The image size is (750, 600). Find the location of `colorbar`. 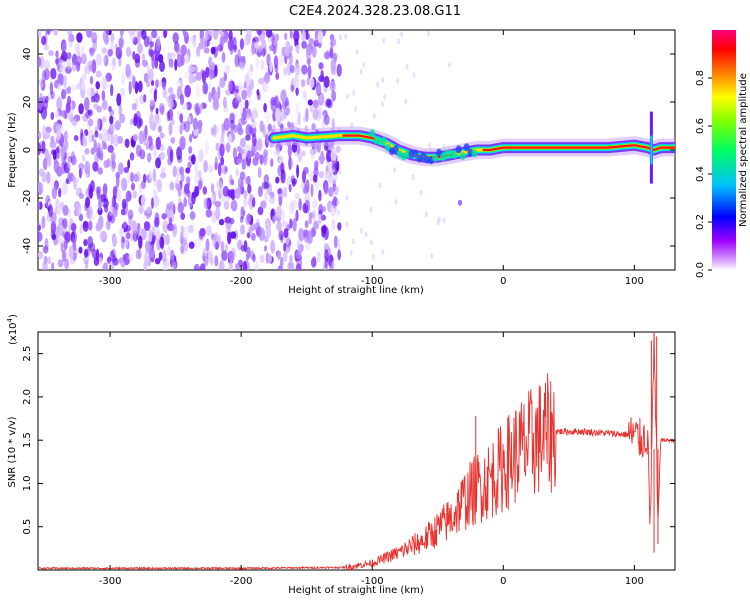

colorbar is located at coordinates (724, 150).